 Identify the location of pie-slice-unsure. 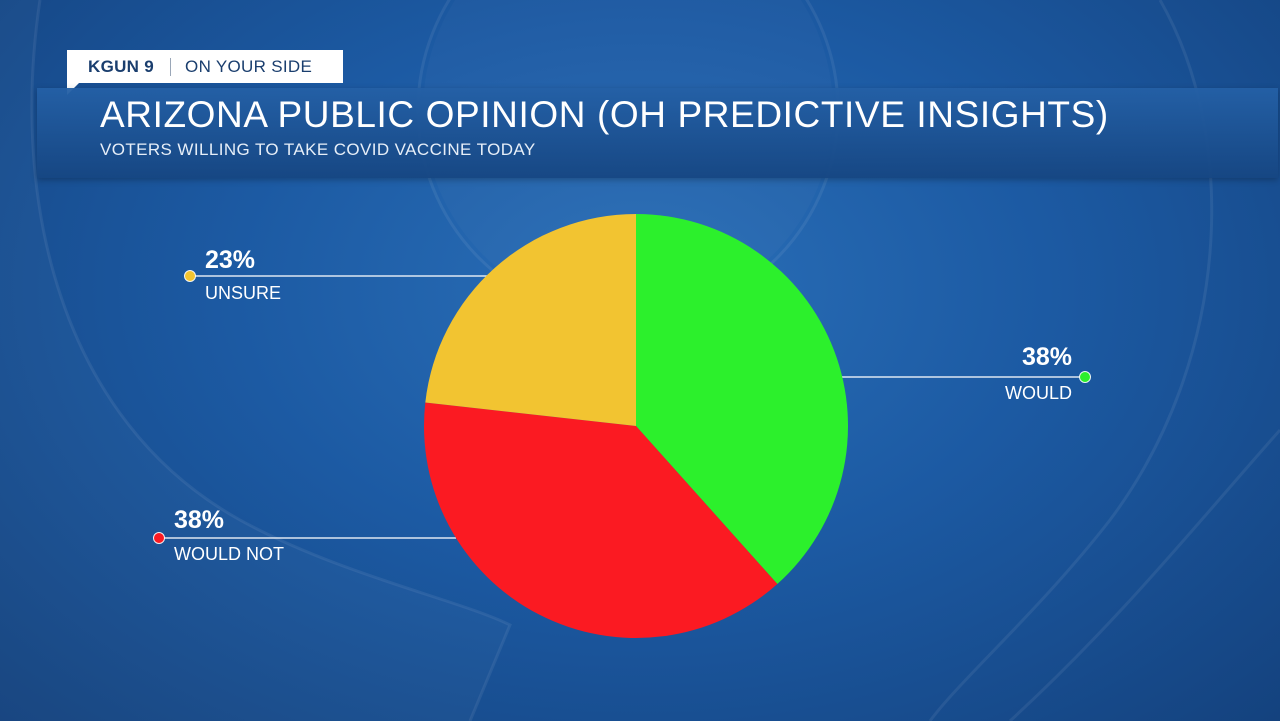
(530, 320).